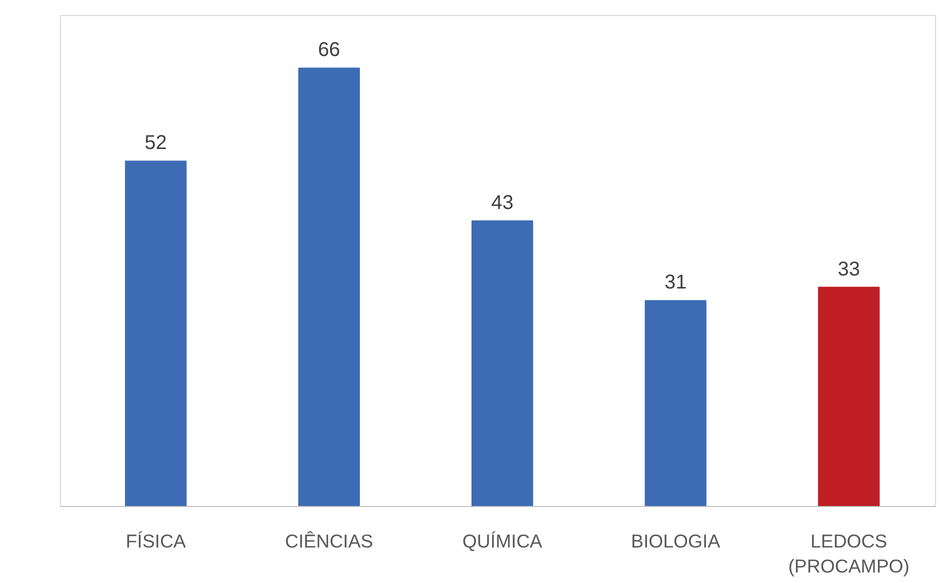 The width and height of the screenshot is (944, 583). What do you see at coordinates (675, 283) in the screenshot?
I see `data-label: 31` at bounding box center [675, 283].